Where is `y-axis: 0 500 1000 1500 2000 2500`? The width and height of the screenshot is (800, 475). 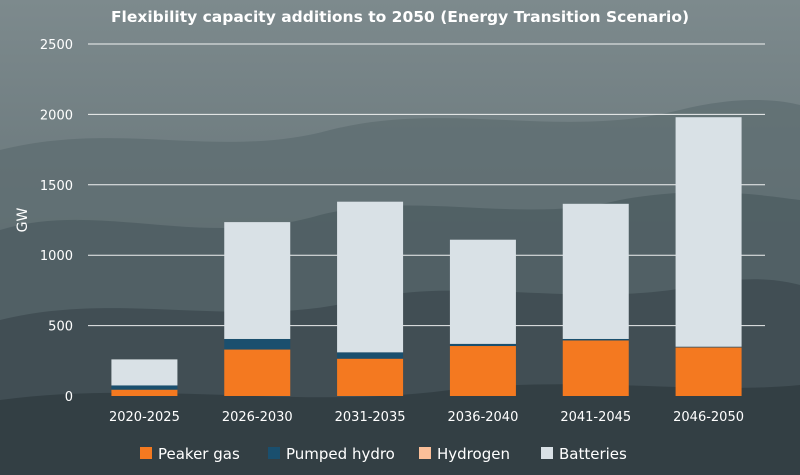
y-axis: 0 500 1000 1500 2000 2500 is located at coordinates (56, 221).